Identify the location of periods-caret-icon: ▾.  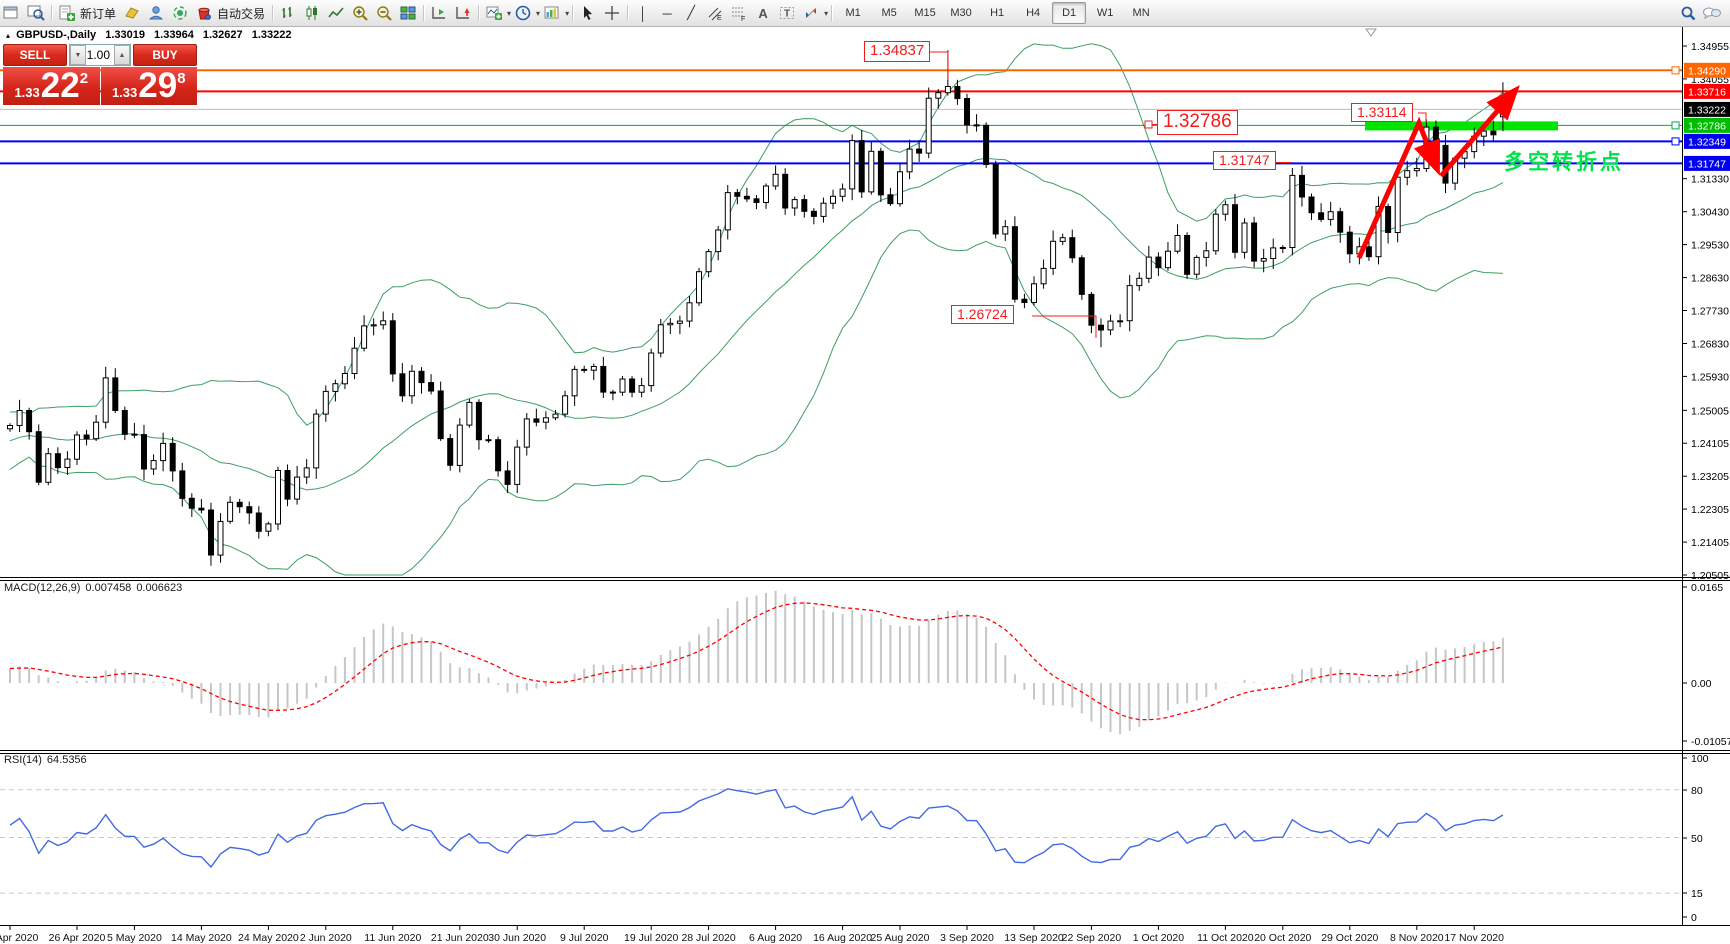
(538, 13).